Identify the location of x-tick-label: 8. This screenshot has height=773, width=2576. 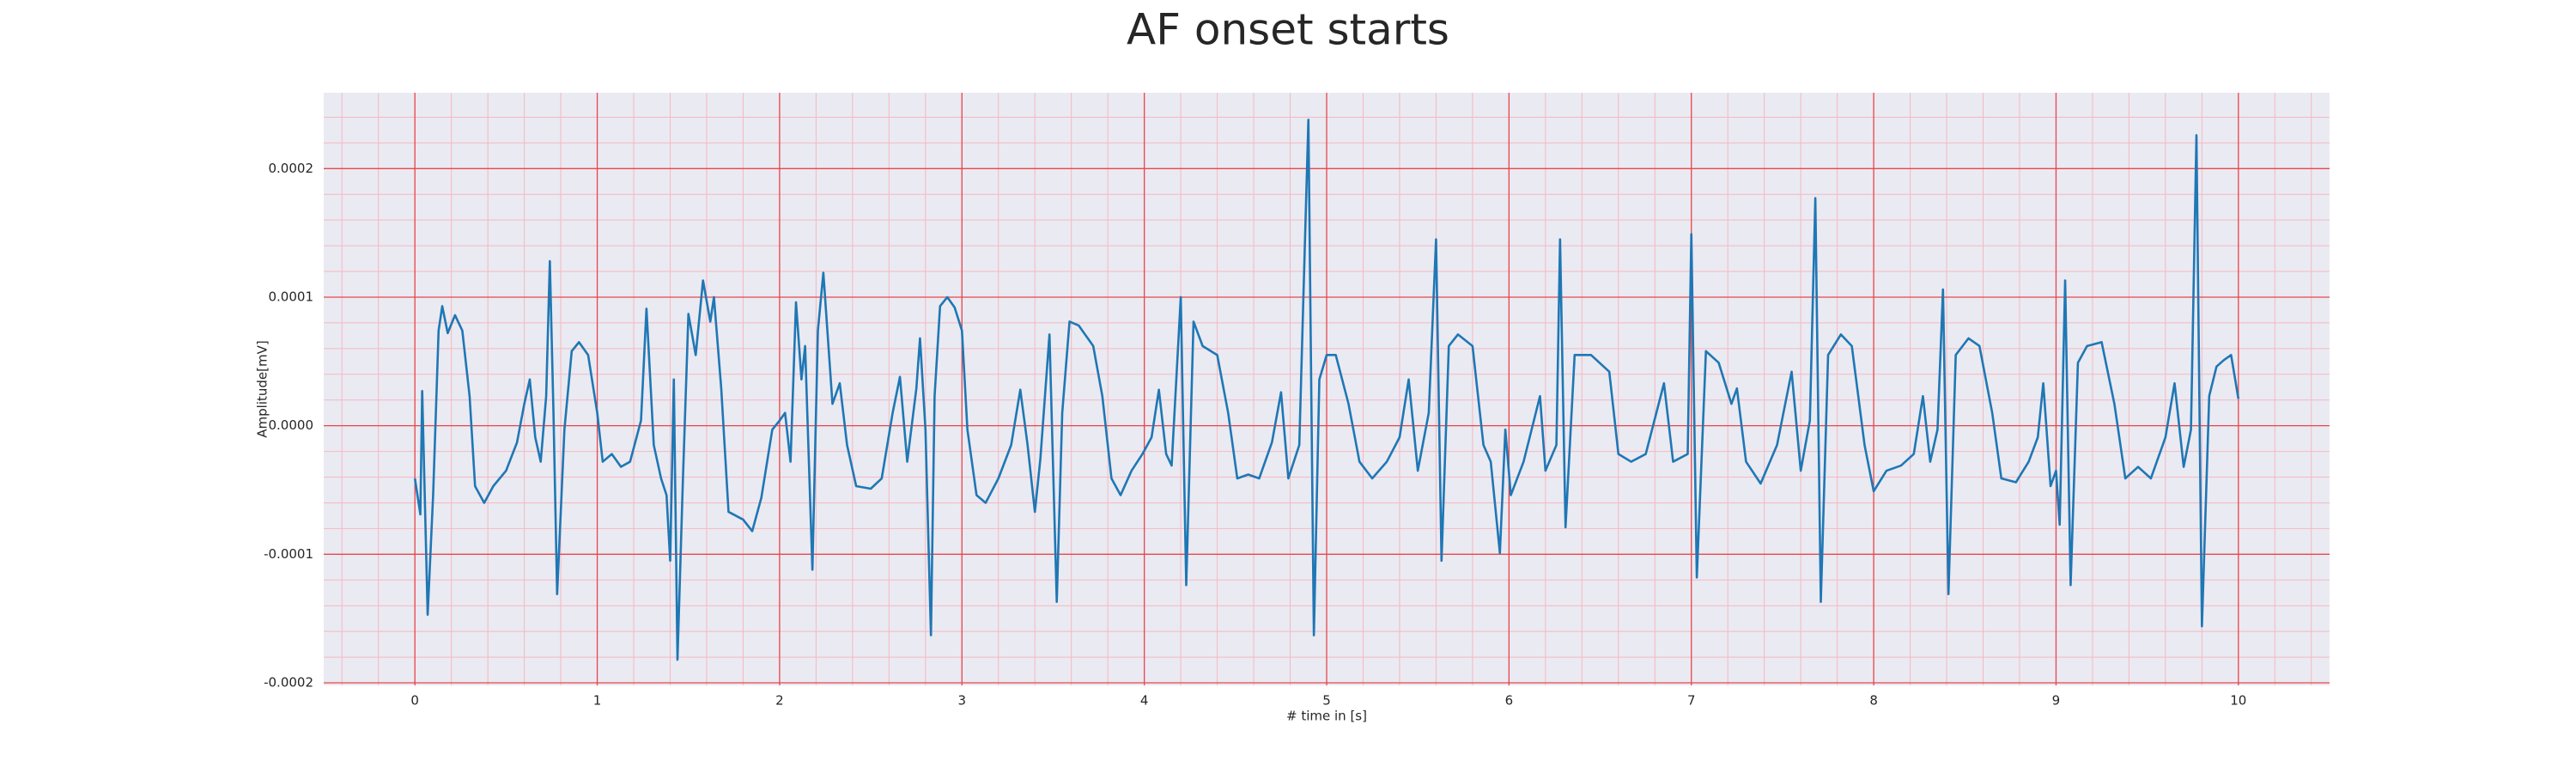
(1873, 701).